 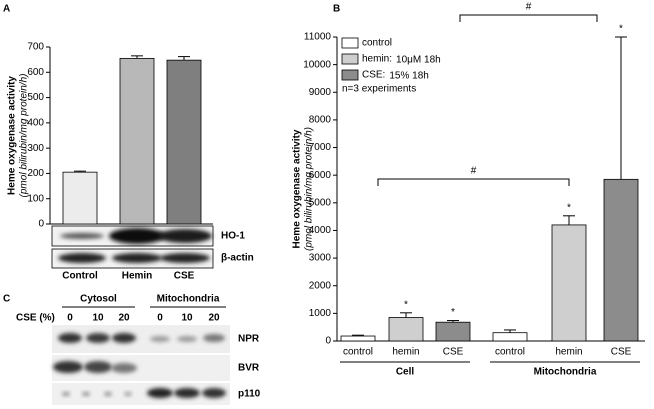 What do you see at coordinates (249, 339) in the screenshot?
I see `blot-label: NPR` at bounding box center [249, 339].